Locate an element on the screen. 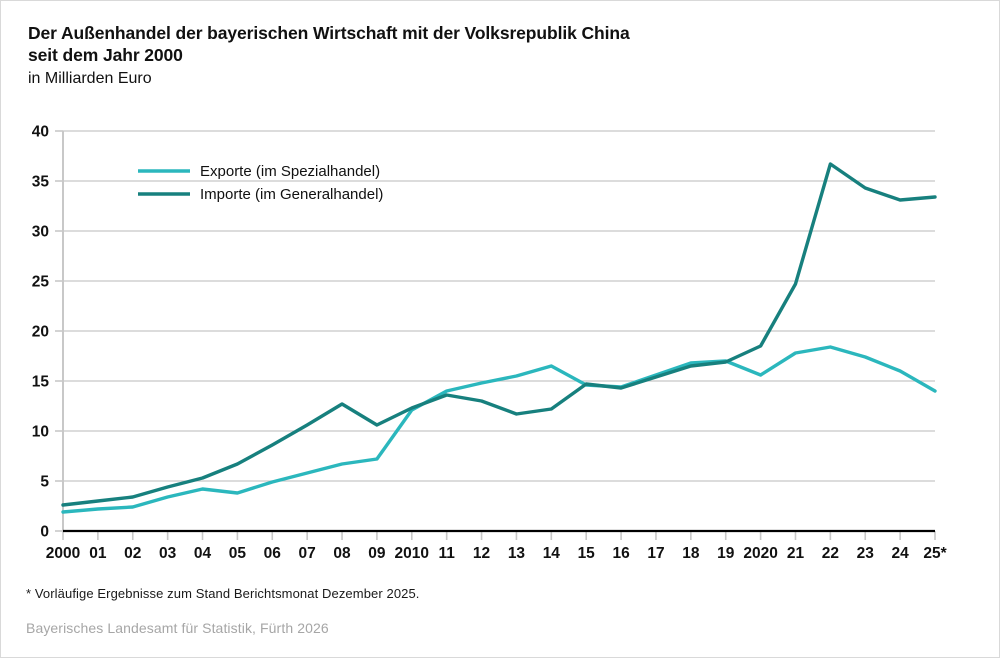  x-axis-label: 2020 is located at coordinates (760, 553).